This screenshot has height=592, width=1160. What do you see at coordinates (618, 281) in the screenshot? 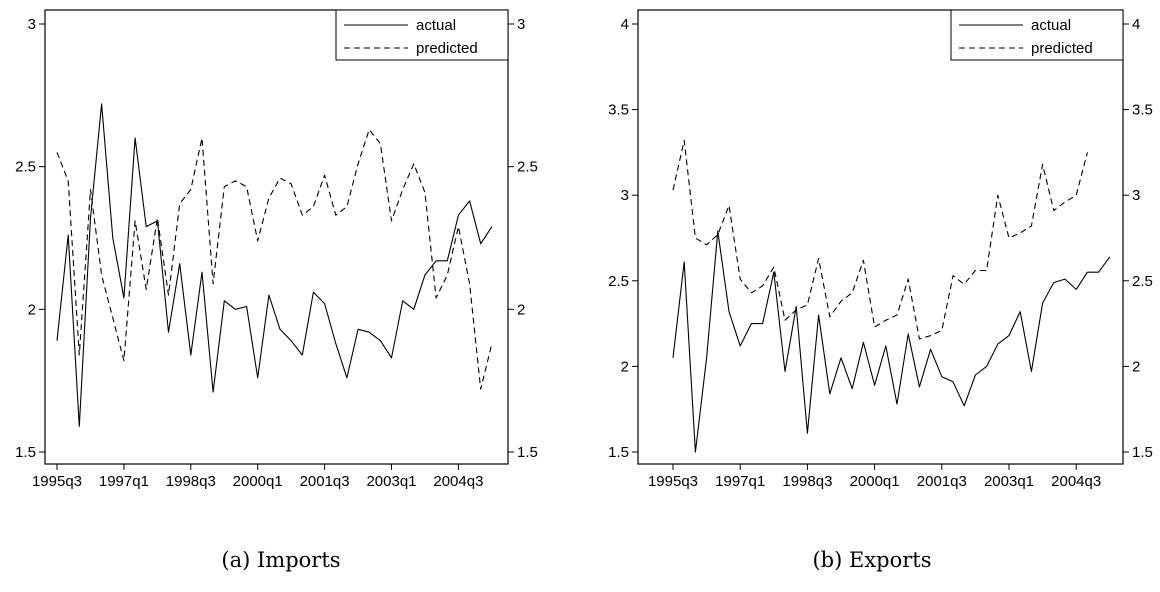
I see `exports-ytick-label-left: 2.5` at bounding box center [618, 281].